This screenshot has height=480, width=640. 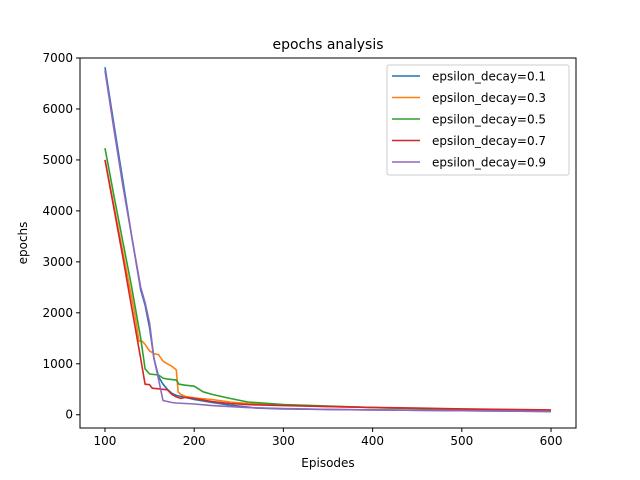 What do you see at coordinates (194, 441) in the screenshot?
I see `x-tick-label: 200` at bounding box center [194, 441].